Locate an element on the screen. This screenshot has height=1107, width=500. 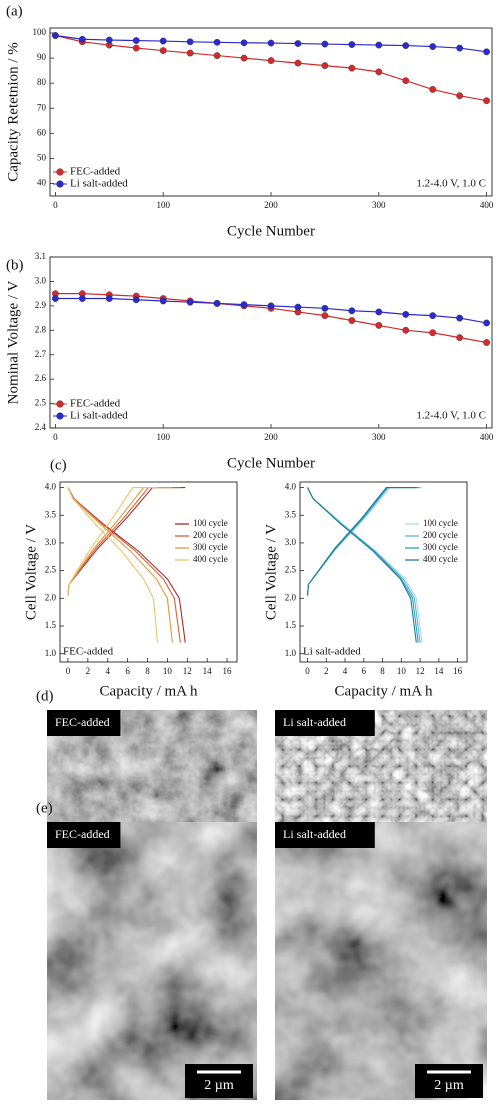
scale-box is located at coordinates (219, 1081).